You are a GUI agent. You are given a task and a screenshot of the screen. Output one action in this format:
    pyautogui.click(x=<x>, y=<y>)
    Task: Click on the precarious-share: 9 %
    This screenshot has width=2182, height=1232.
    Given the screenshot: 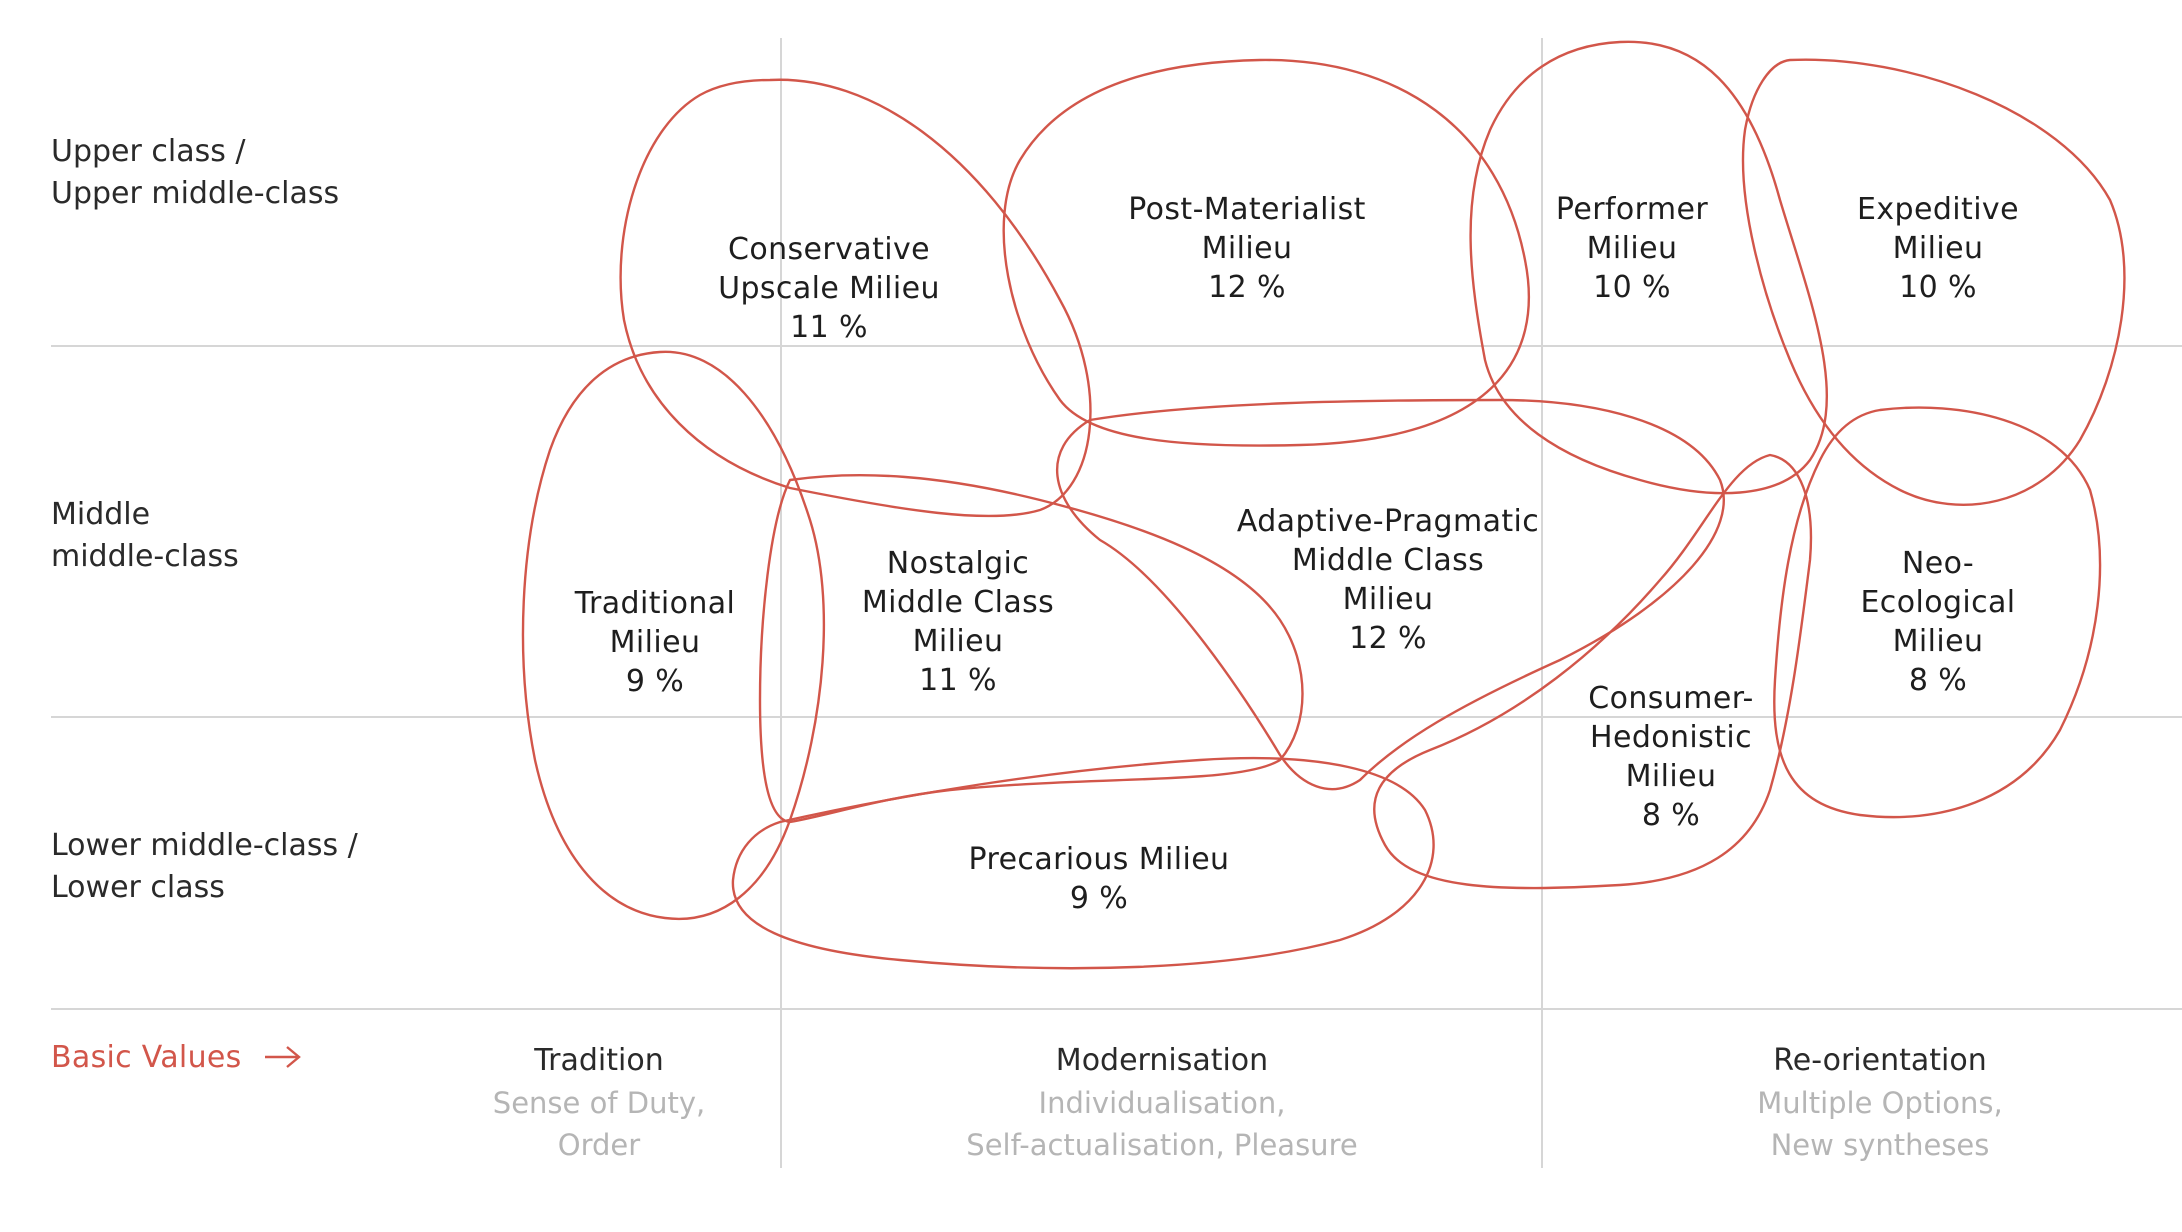 What is the action you would take?
    pyautogui.click(x=1099, y=898)
    